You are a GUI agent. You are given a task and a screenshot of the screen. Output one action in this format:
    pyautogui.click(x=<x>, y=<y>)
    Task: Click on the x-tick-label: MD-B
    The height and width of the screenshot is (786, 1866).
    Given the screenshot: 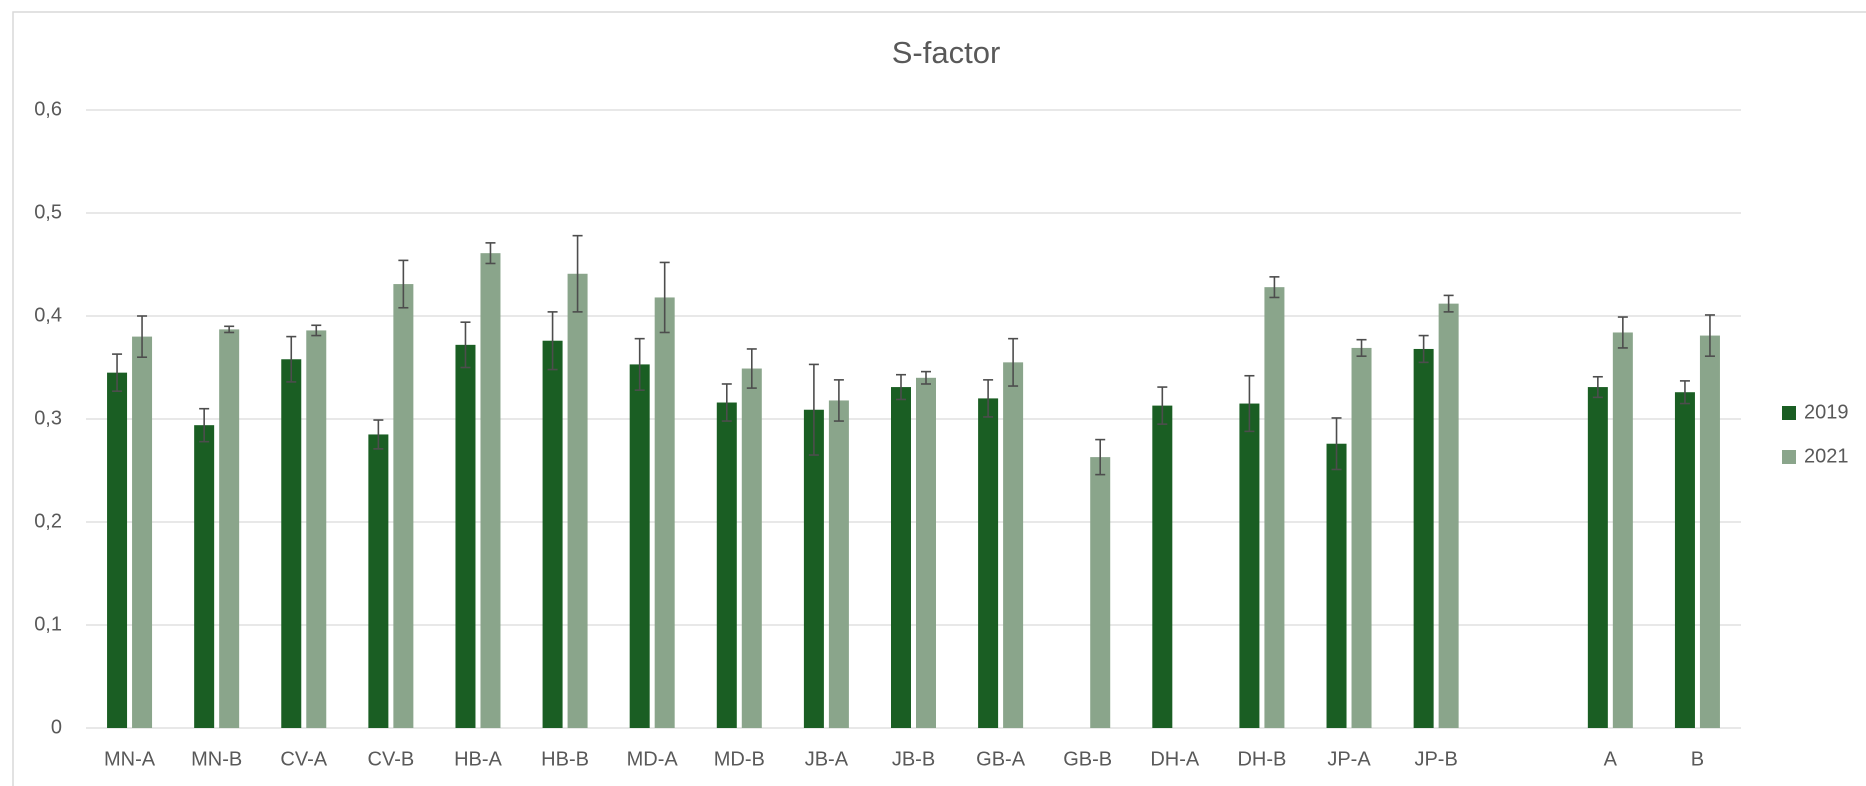 What is the action you would take?
    pyautogui.click(x=739, y=759)
    